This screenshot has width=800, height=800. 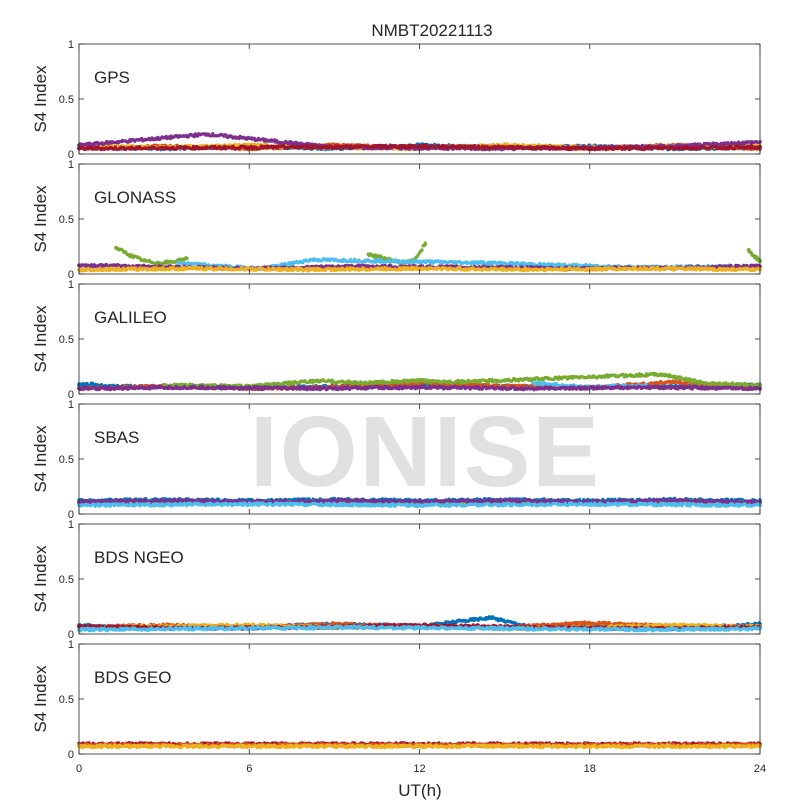 What do you see at coordinates (422, 250) in the screenshot?
I see `data-point` at bounding box center [422, 250].